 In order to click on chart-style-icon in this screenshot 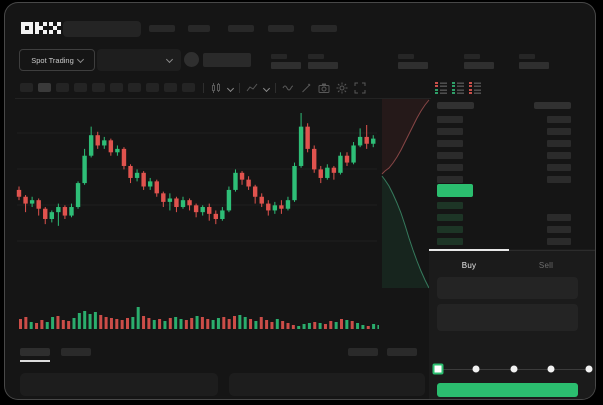, I will do `click(252, 88)`.